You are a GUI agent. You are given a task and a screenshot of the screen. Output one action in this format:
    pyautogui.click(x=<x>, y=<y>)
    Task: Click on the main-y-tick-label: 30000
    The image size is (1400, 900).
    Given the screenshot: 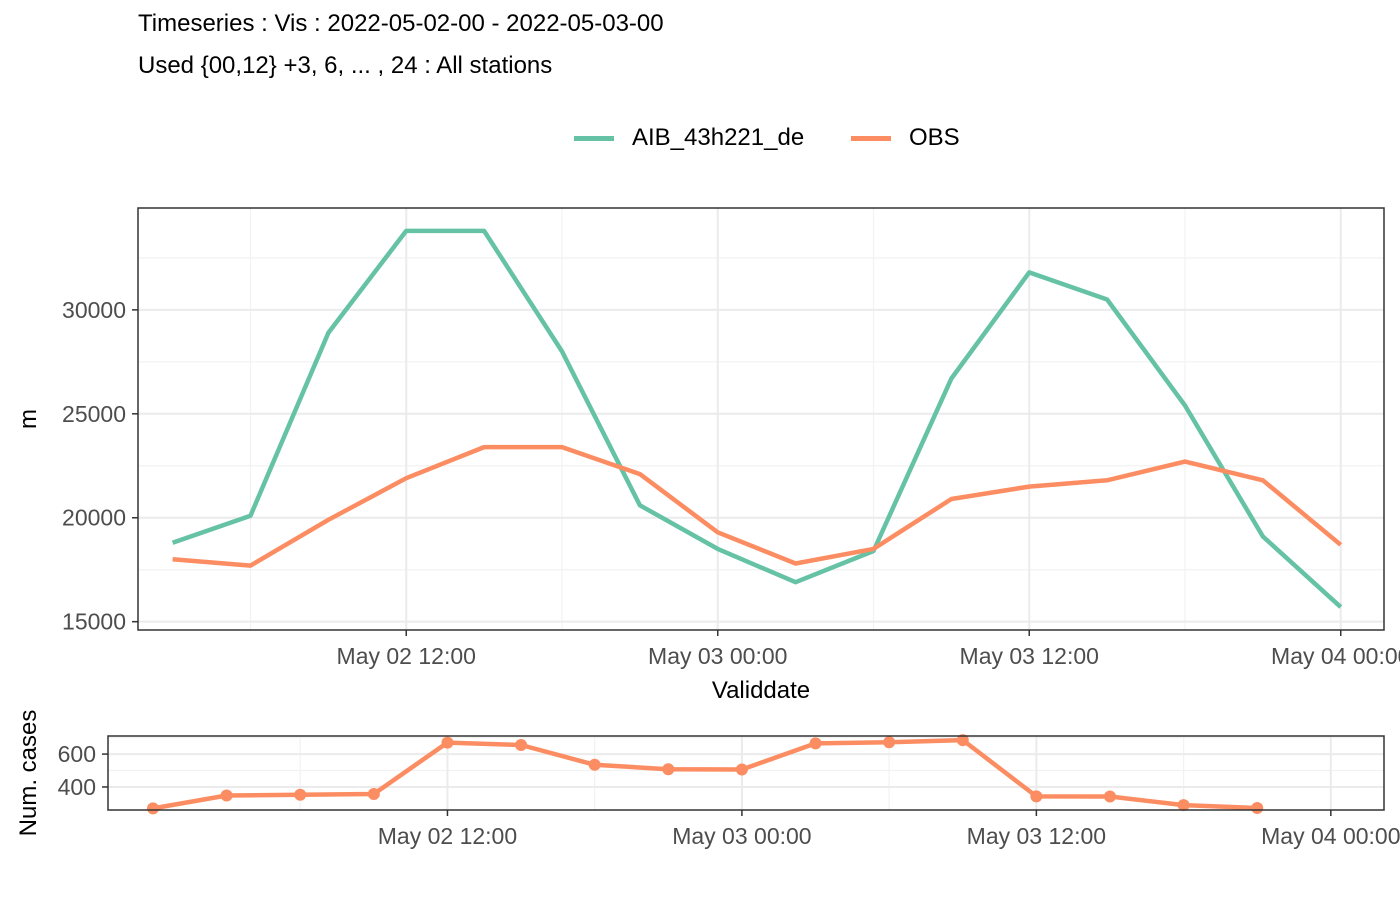 What is the action you would take?
    pyautogui.click(x=94, y=310)
    